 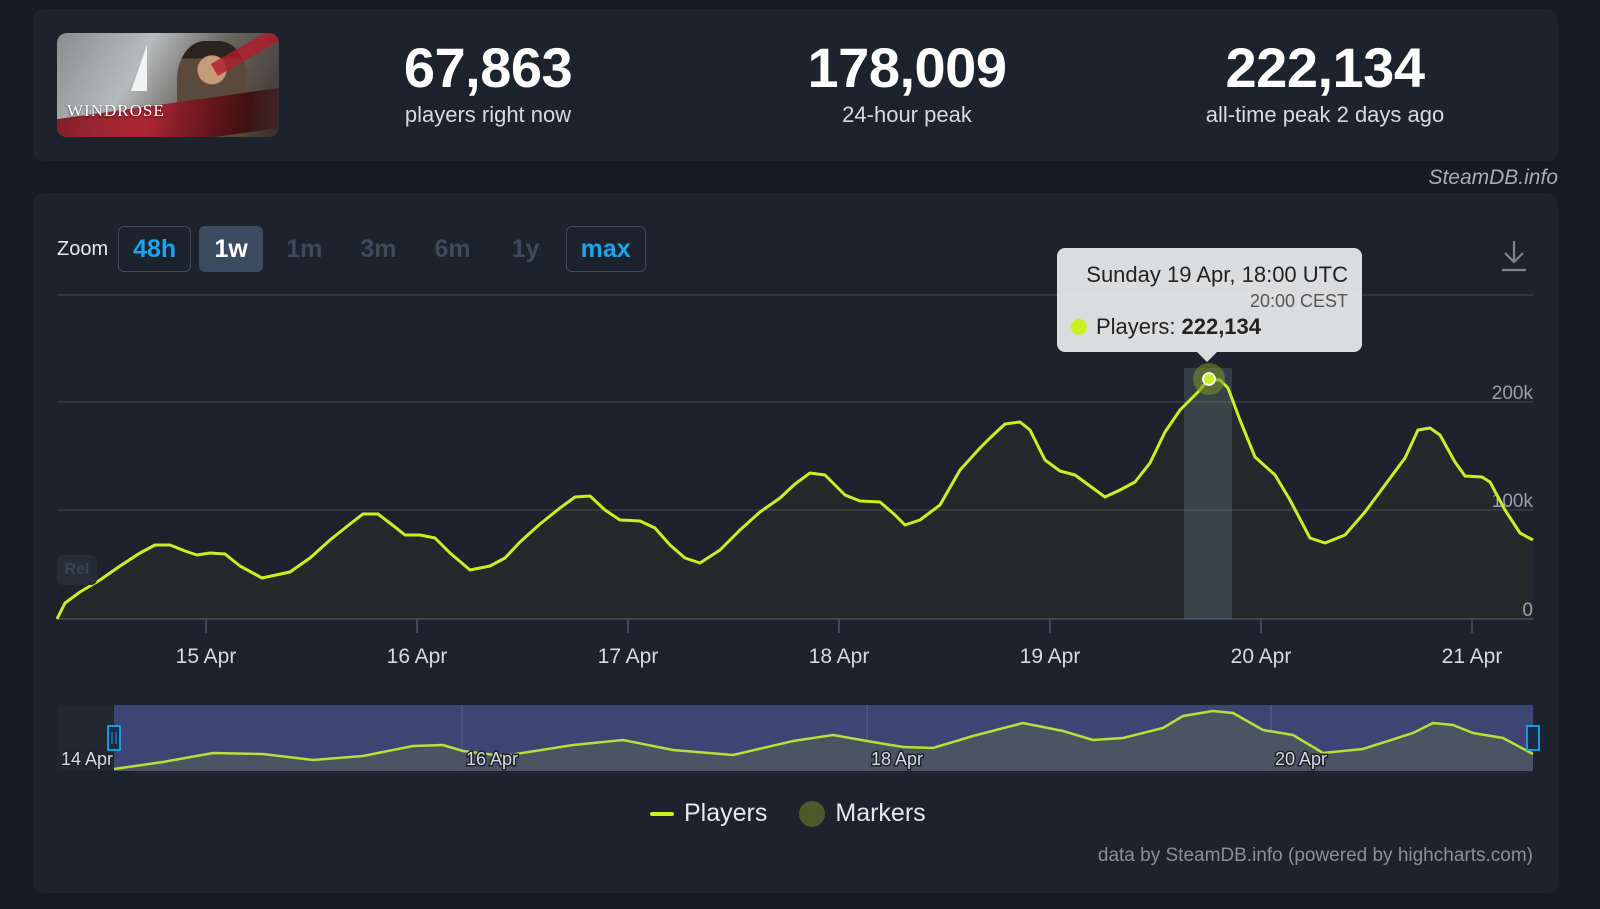 I want to click on svg-text: 14 Apr, so click(x=87, y=759).